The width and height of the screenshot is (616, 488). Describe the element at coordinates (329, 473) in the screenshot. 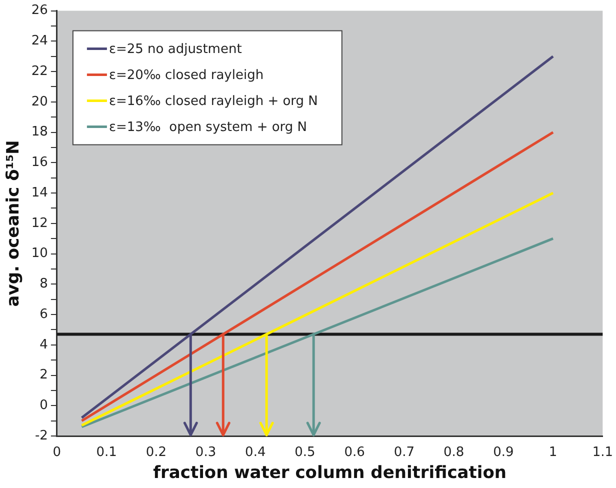

I see `x-axis-title: fraction water column denitrification` at that location.